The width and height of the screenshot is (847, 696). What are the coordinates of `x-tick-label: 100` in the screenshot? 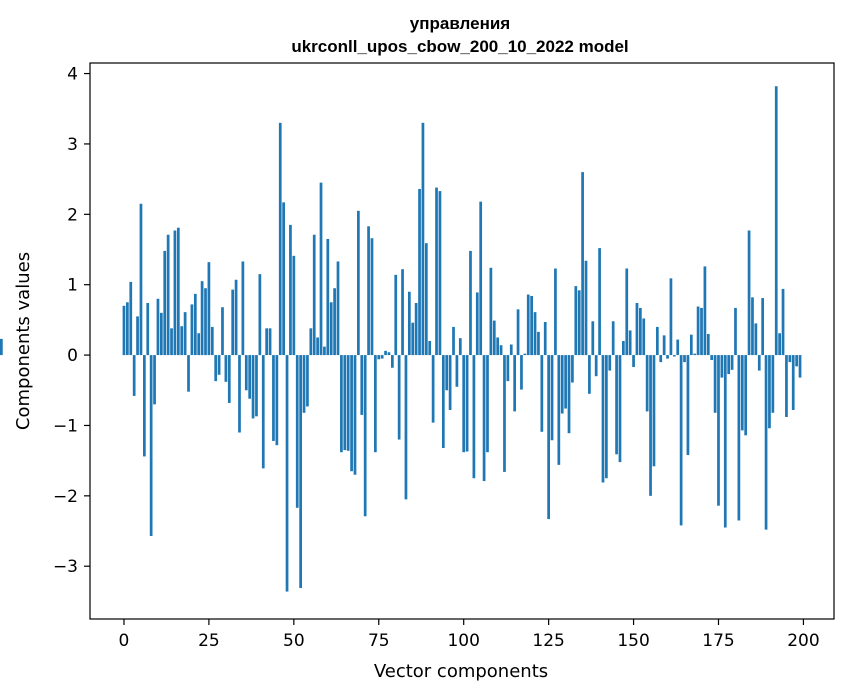 It's located at (463, 641).